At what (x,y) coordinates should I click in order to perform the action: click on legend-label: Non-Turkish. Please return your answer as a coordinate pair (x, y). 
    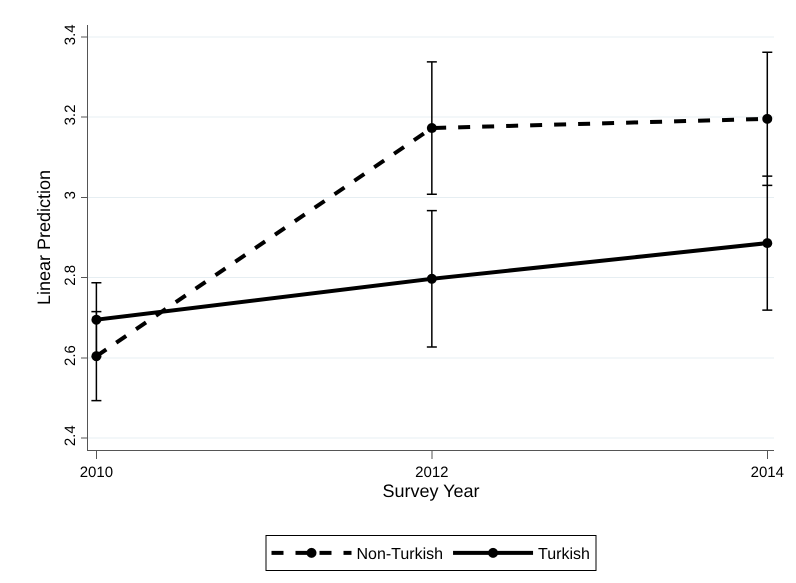
    Looking at the image, I should click on (400, 555).